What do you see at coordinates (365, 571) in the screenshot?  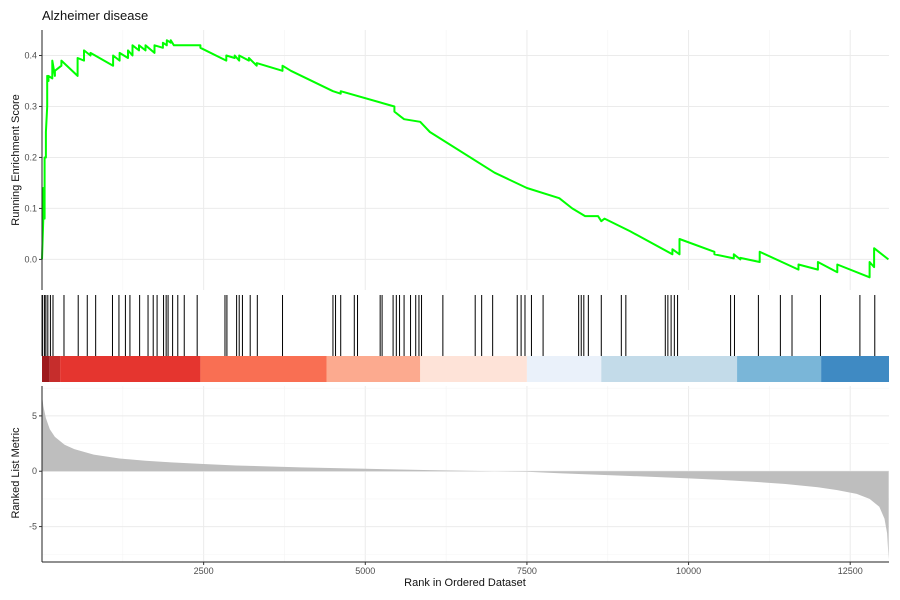 I see `x-tick-label: 5000` at bounding box center [365, 571].